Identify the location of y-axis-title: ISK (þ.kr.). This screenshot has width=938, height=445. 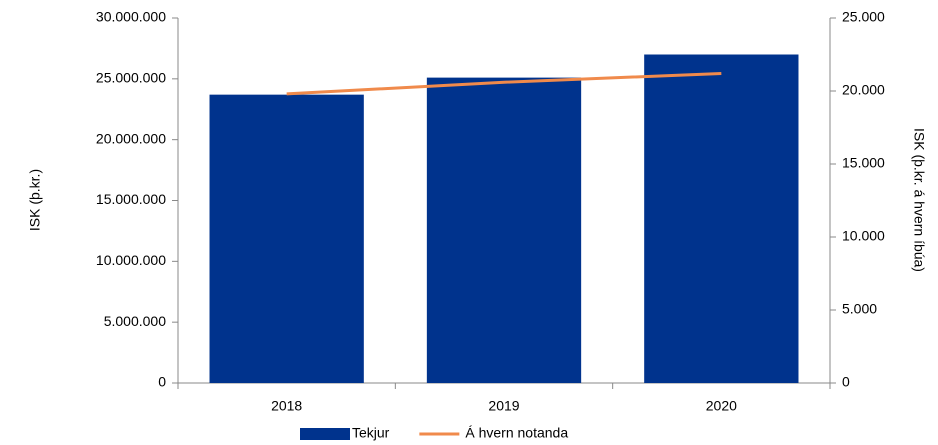
(35, 200).